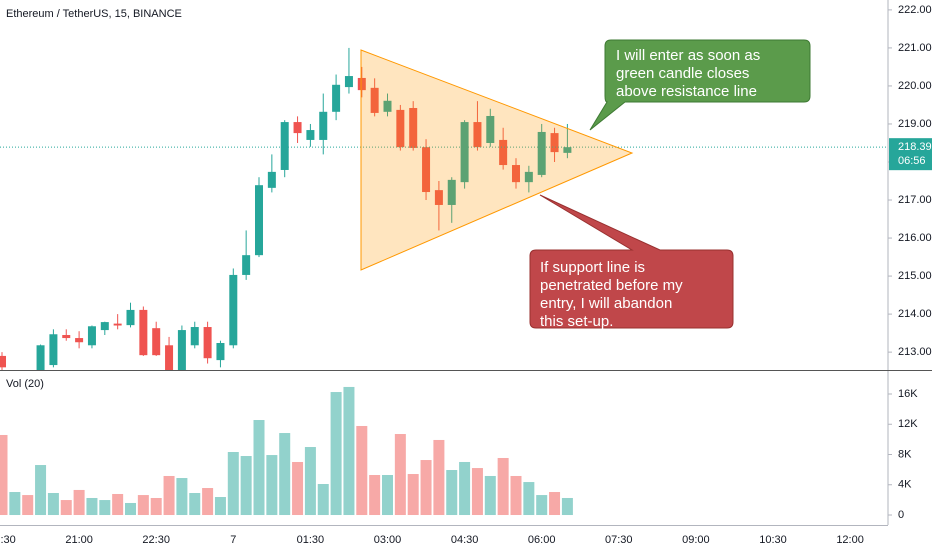 The image size is (932, 555). I want to click on callout-text: entry, I will abandon, so click(606, 303).